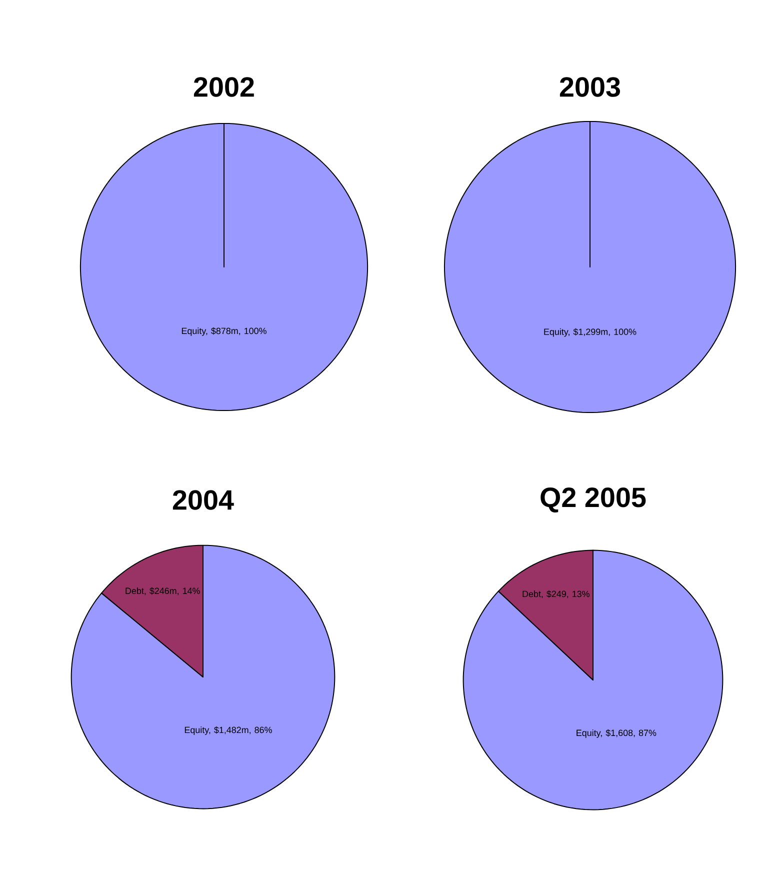 This screenshot has width=769, height=873. What do you see at coordinates (616, 733) in the screenshot?
I see `slice-label: Equity, $1,608, 87%` at bounding box center [616, 733].